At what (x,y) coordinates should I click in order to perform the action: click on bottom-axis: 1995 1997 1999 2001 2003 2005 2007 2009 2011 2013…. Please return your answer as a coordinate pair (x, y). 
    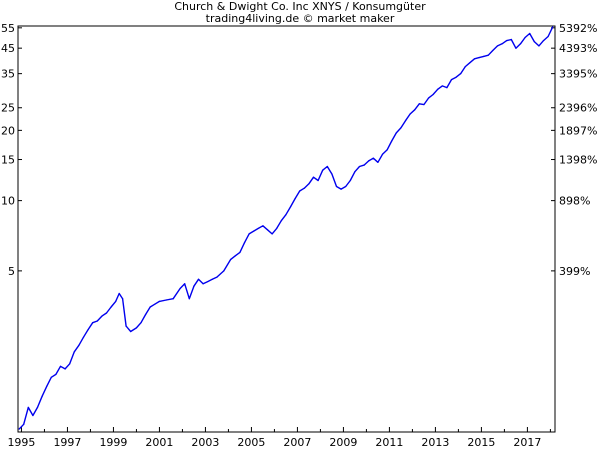
    Looking at the image, I should click on (279, 438).